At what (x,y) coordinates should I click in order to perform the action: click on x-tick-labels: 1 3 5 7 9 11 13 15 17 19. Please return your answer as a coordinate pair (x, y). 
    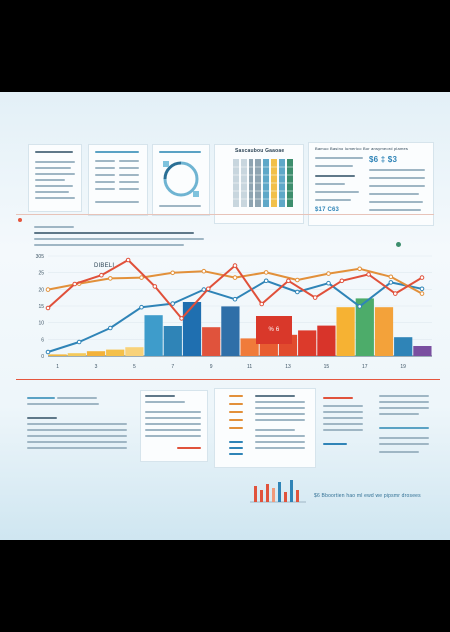
    Looking at the image, I should click on (231, 367).